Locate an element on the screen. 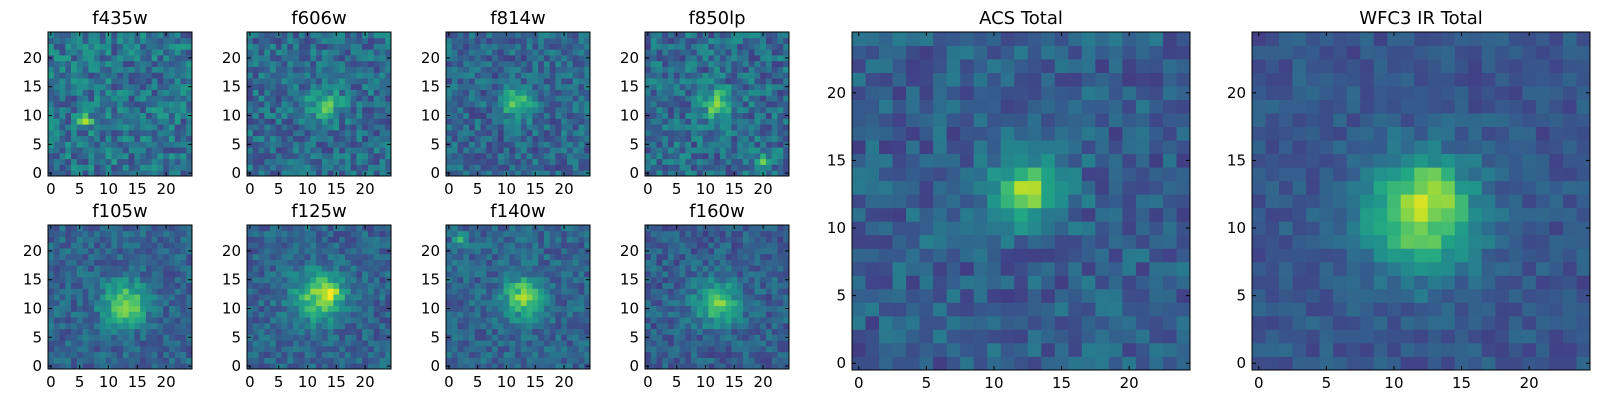 This screenshot has width=1600, height=400. x-tick-label: 10 is located at coordinates (506, 382).